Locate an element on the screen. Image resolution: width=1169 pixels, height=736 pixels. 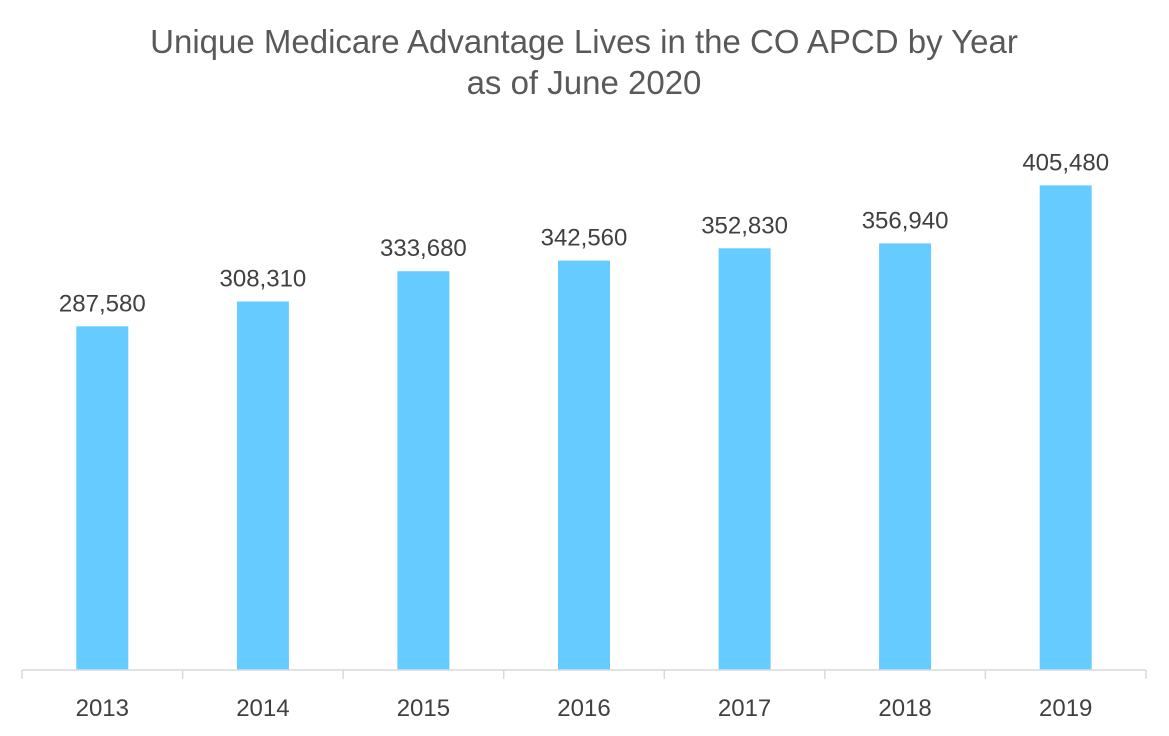
x-tick-label-2017: 2017 is located at coordinates (744, 708).